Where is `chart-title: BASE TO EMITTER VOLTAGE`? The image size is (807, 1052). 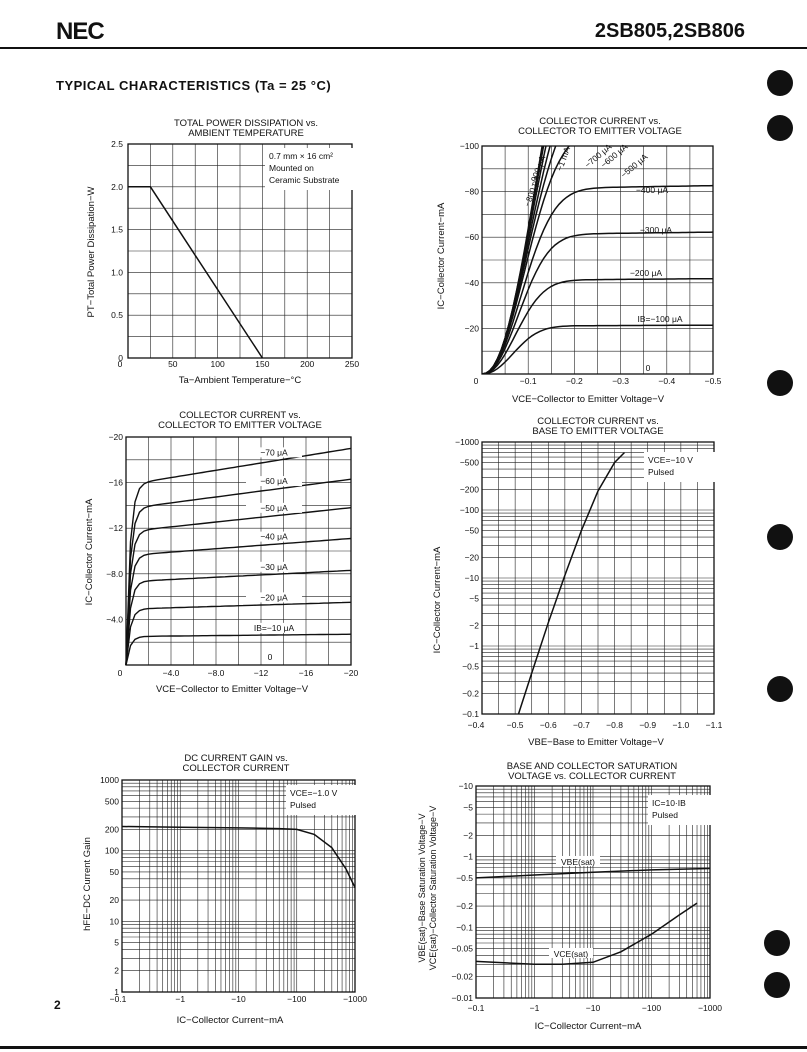
chart-title: BASE TO EMITTER VOLTAGE is located at coordinates (597, 431).